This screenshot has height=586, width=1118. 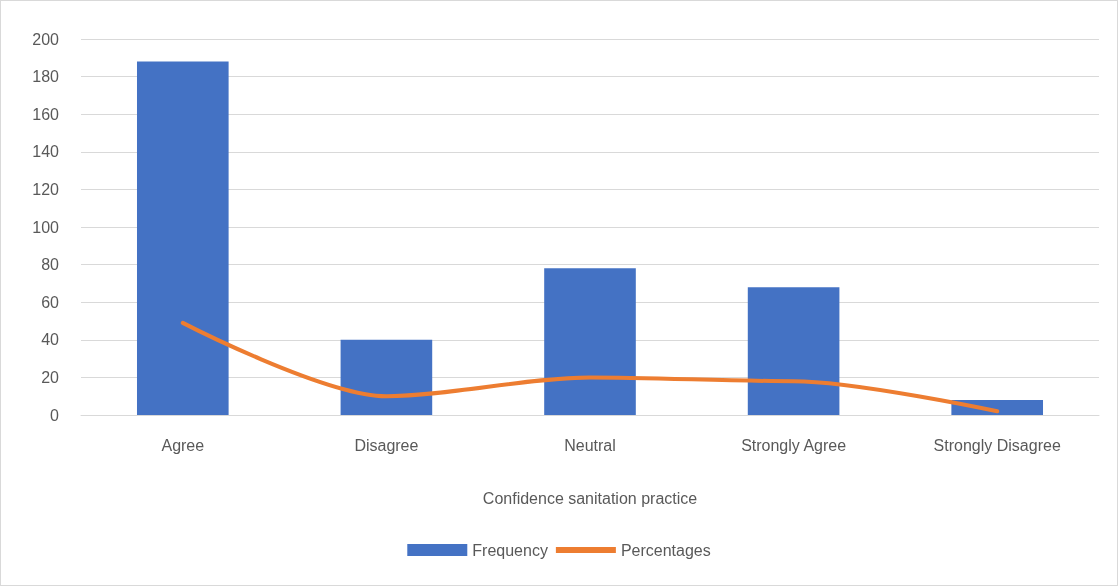 What do you see at coordinates (665, 550) in the screenshot?
I see `legend-label: Percentages` at bounding box center [665, 550].